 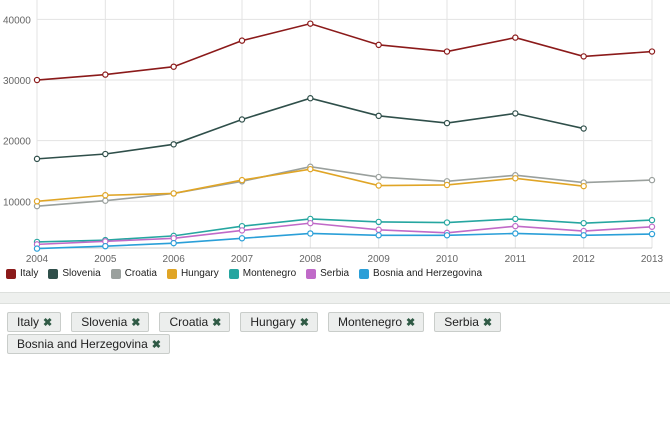 I want to click on legend-item: Croatia, so click(x=133, y=273).